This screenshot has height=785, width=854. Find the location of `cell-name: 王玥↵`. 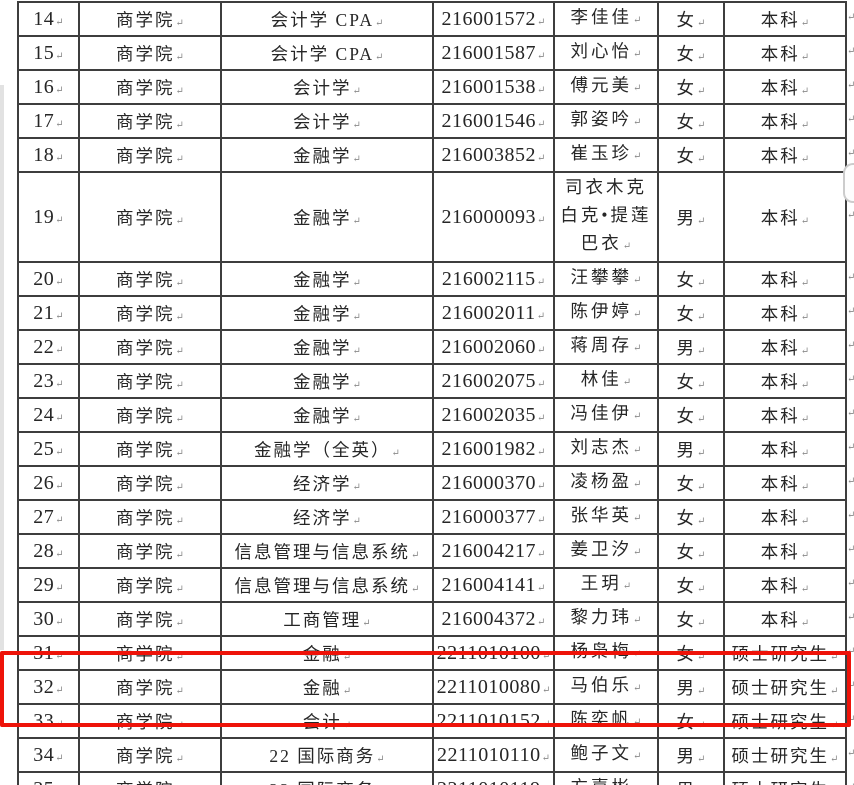

cell-name: 王玥↵ is located at coordinates (606, 585).